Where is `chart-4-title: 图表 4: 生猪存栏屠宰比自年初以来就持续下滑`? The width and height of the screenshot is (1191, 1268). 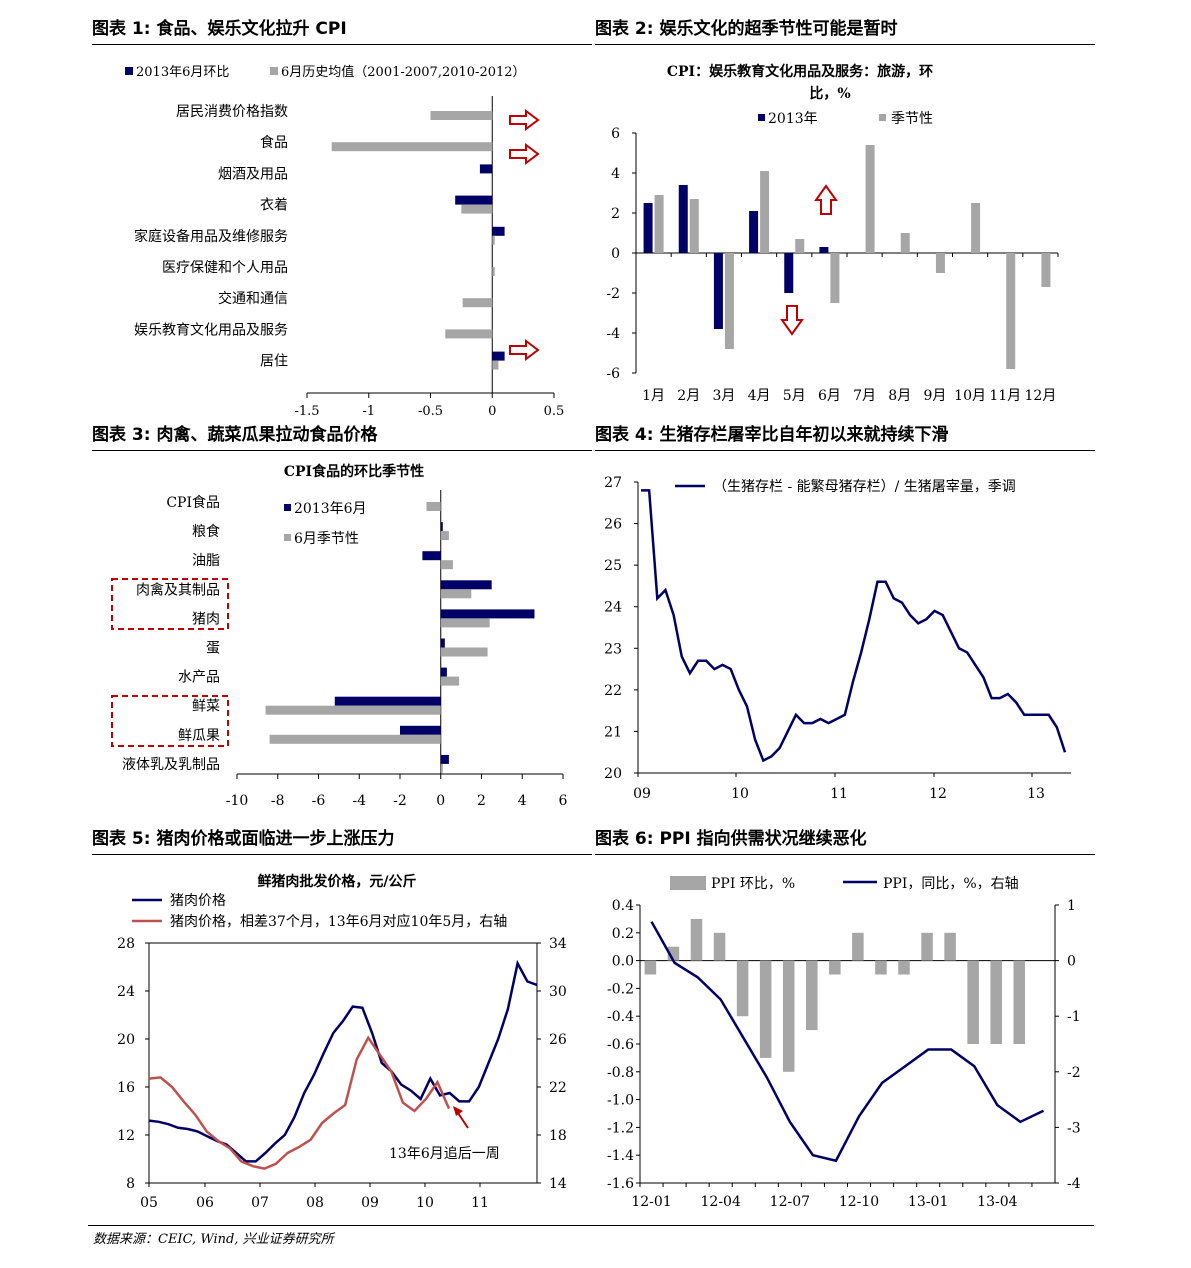 chart-4-title: 图表 4: 生猪存栏屠宰比自年初以来就持续下滑 is located at coordinates (845, 437).